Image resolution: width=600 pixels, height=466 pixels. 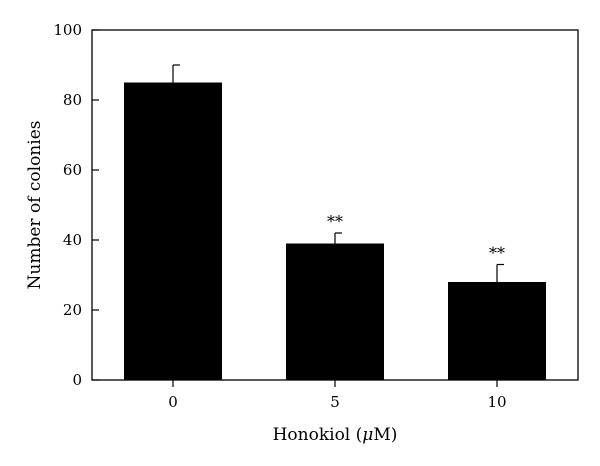 I want to click on y-tick-label: 100, so click(x=67, y=30).